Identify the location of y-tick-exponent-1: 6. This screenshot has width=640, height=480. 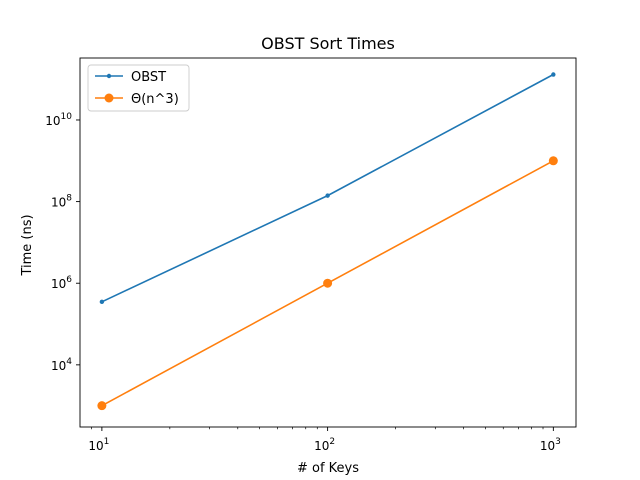
(69, 280).